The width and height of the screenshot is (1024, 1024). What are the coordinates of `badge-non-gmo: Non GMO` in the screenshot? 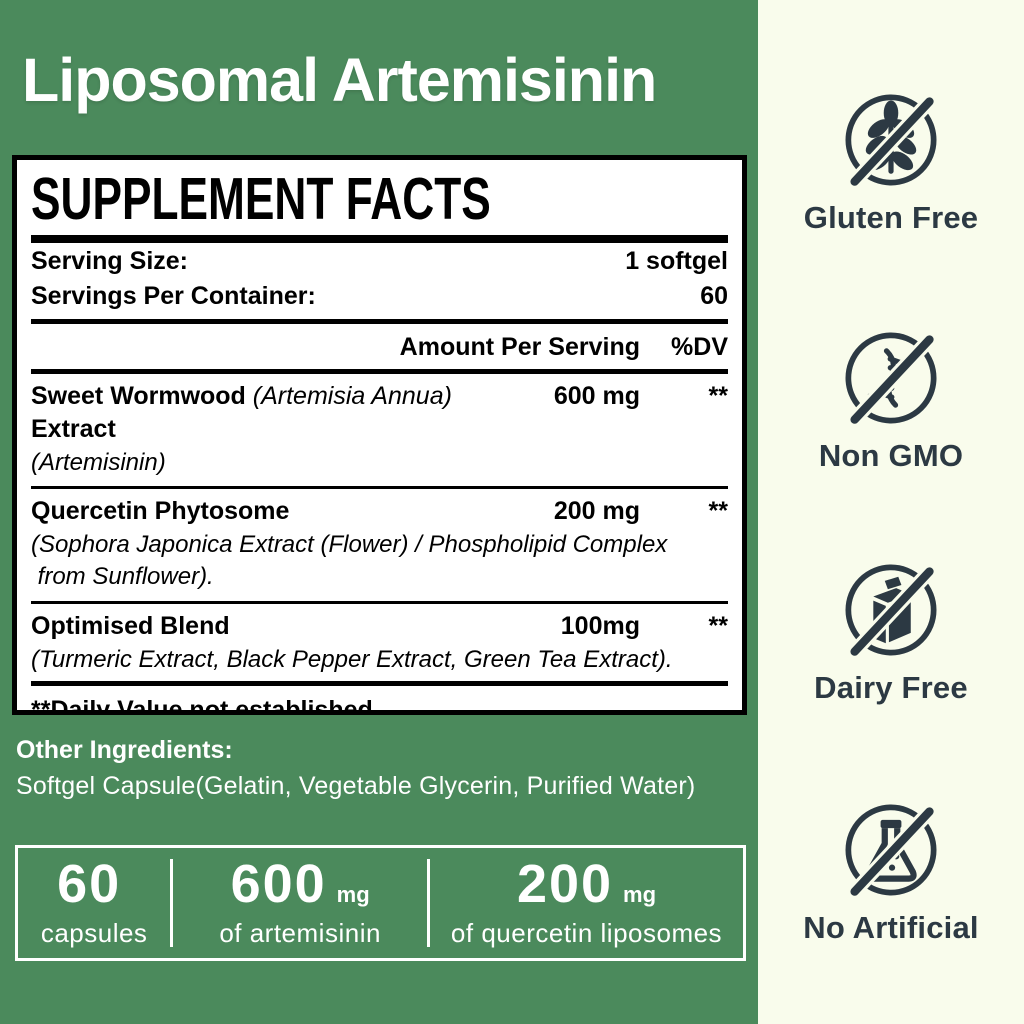 It's located at (891, 400).